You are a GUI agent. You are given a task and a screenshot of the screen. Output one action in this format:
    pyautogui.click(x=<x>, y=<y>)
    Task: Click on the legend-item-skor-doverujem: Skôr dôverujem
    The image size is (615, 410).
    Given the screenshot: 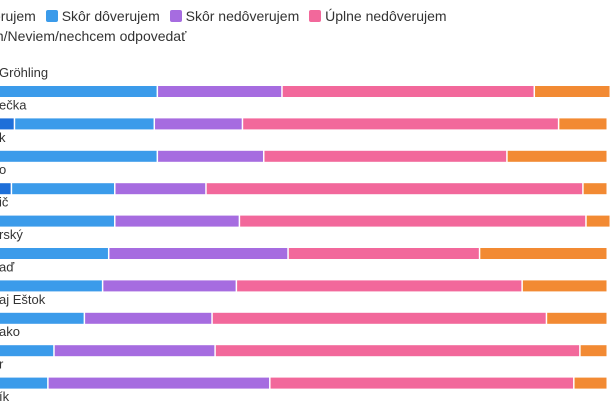 What is the action you would take?
    pyautogui.click(x=102, y=16)
    